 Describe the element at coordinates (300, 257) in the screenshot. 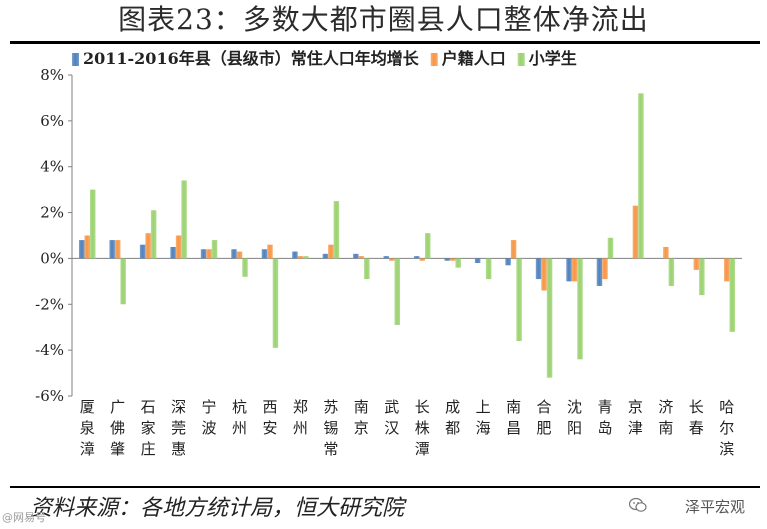

I see `bar-2-郑州` at that location.